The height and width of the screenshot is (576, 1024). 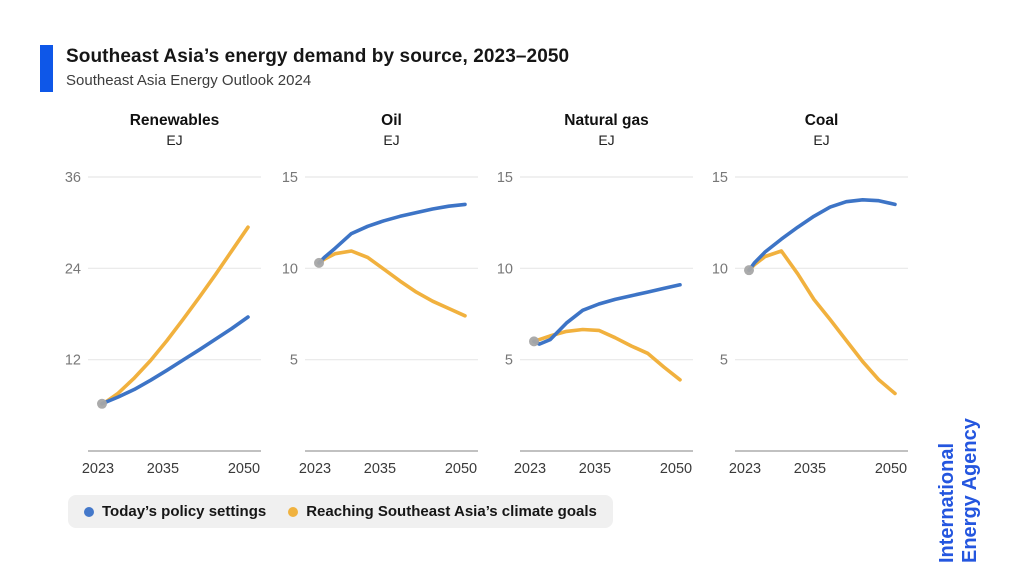 I want to click on chart-plot-coal: 5 10 15 2023 2035 2050, so click(x=810, y=323).